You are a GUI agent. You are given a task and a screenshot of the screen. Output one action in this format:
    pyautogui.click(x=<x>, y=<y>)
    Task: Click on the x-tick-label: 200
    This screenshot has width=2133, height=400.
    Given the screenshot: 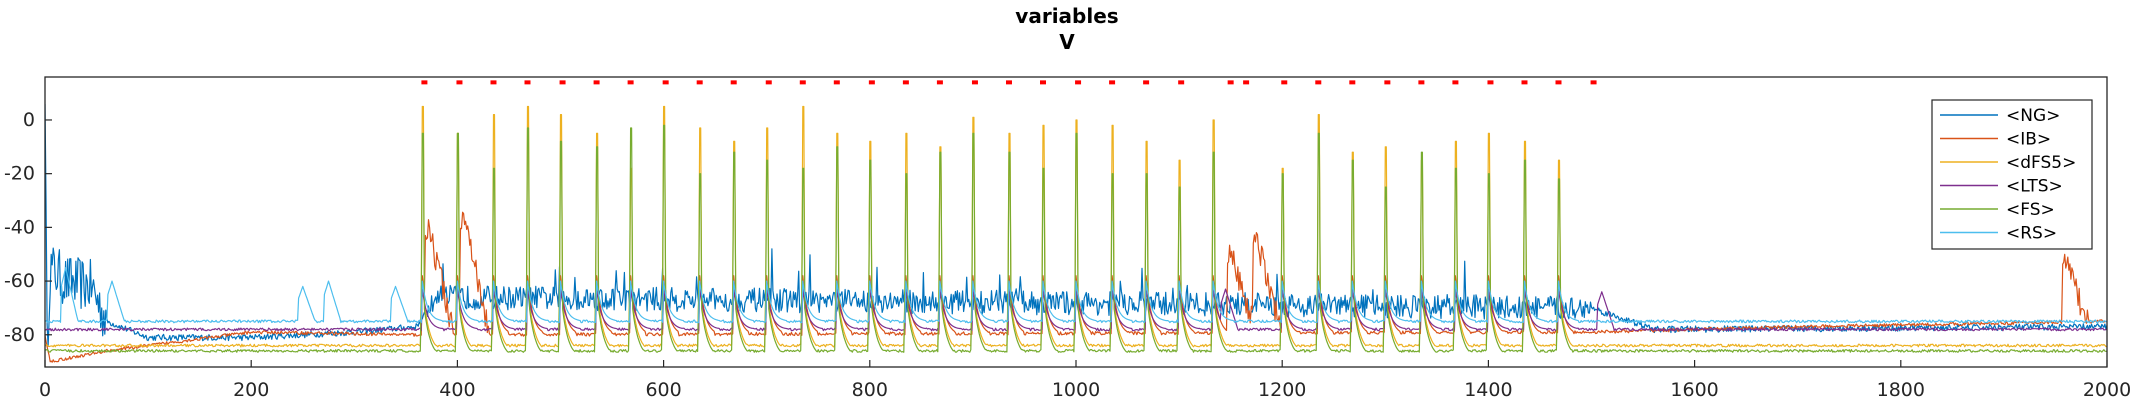 What is the action you would take?
    pyautogui.click(x=251, y=389)
    